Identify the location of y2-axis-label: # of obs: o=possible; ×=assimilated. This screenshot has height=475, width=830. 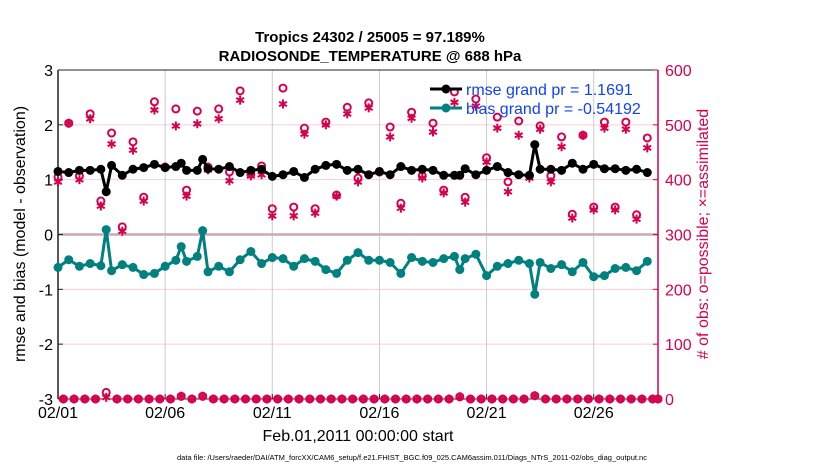
(703, 234).